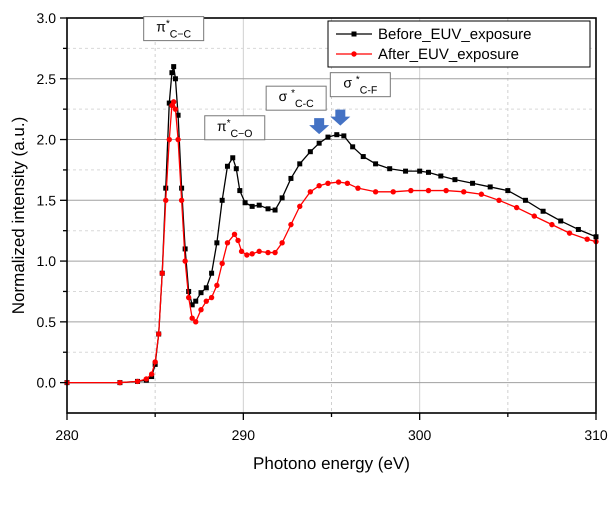  What do you see at coordinates (46, 18) in the screenshot?
I see `y-tick-label: 3.0` at bounding box center [46, 18].